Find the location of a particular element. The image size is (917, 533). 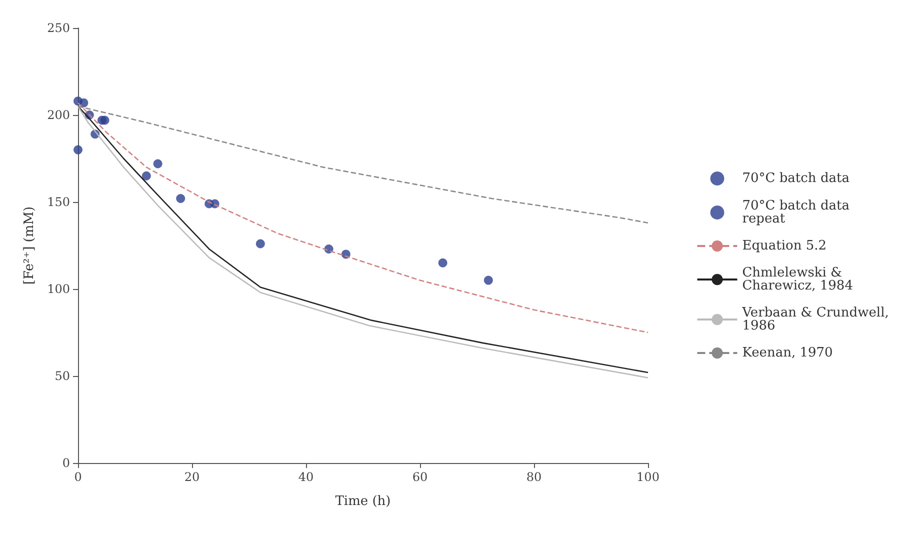

legend-label: Equation 5.2 is located at coordinates (784, 246).